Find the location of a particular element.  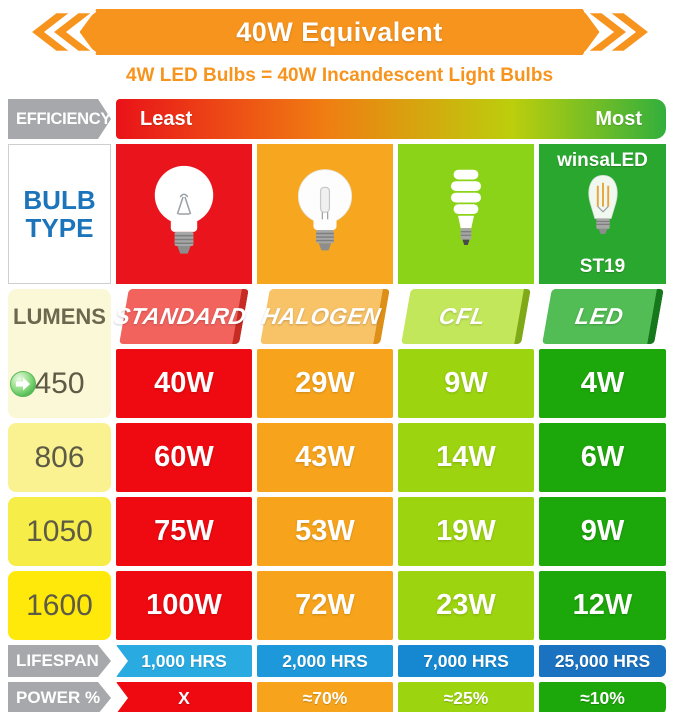

watt-cell: 4W is located at coordinates (602, 383).